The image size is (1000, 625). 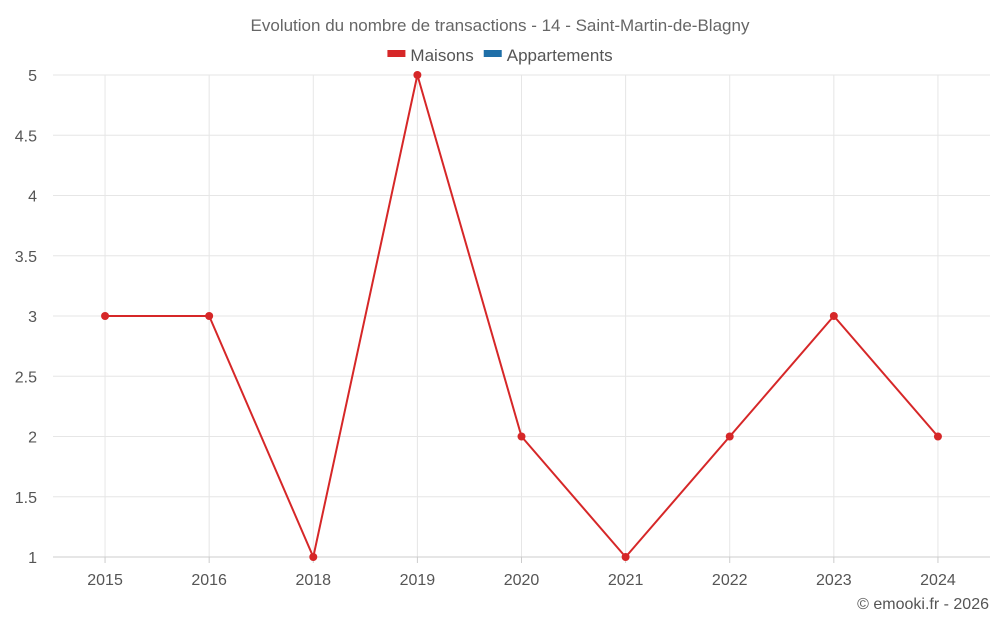 I want to click on y-tick-label: 2.5, so click(x=26, y=377).